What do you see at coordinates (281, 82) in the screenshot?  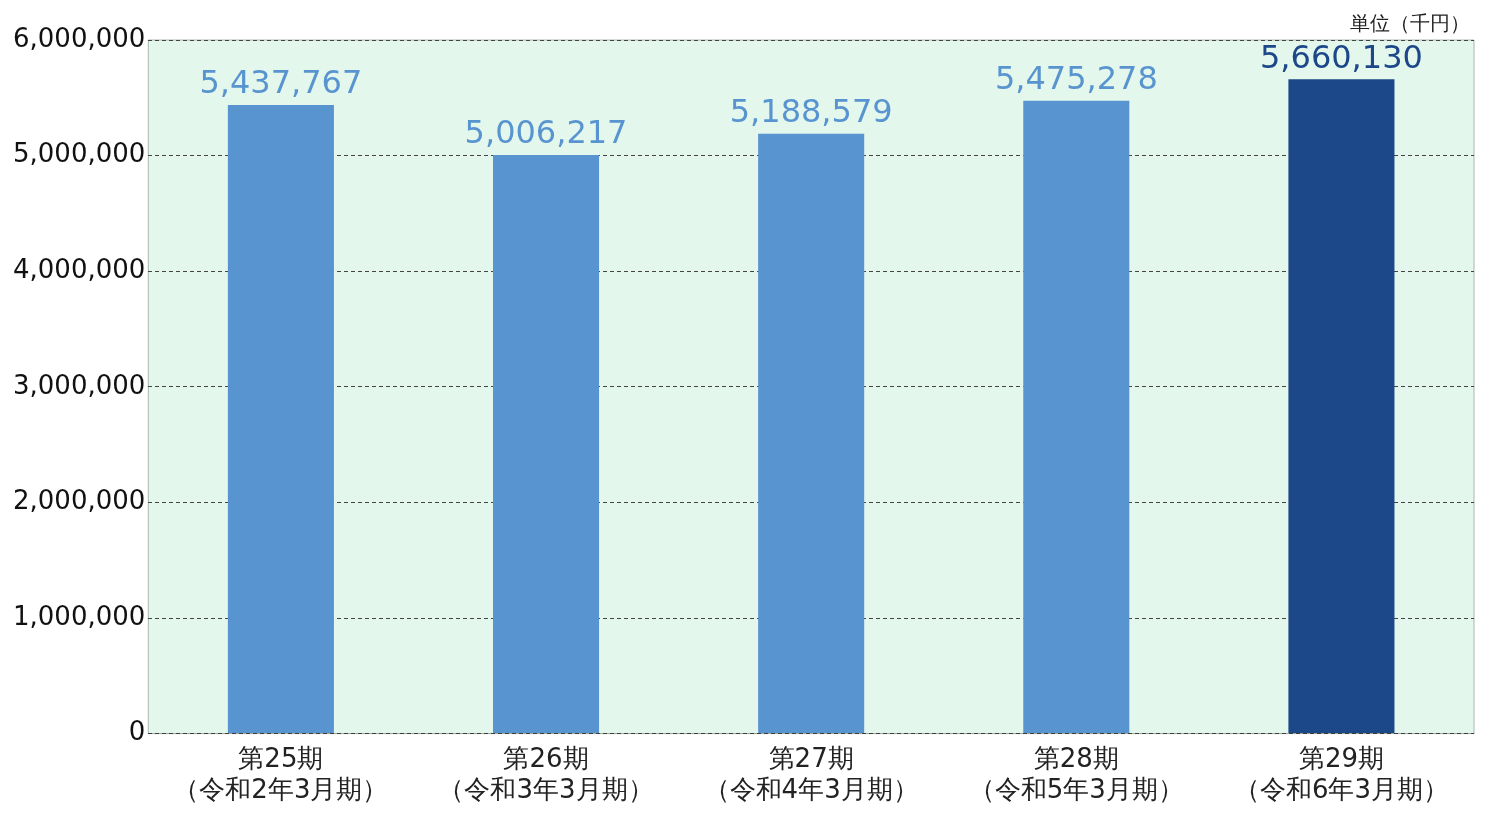 I see `data-label: 5,437,767` at bounding box center [281, 82].